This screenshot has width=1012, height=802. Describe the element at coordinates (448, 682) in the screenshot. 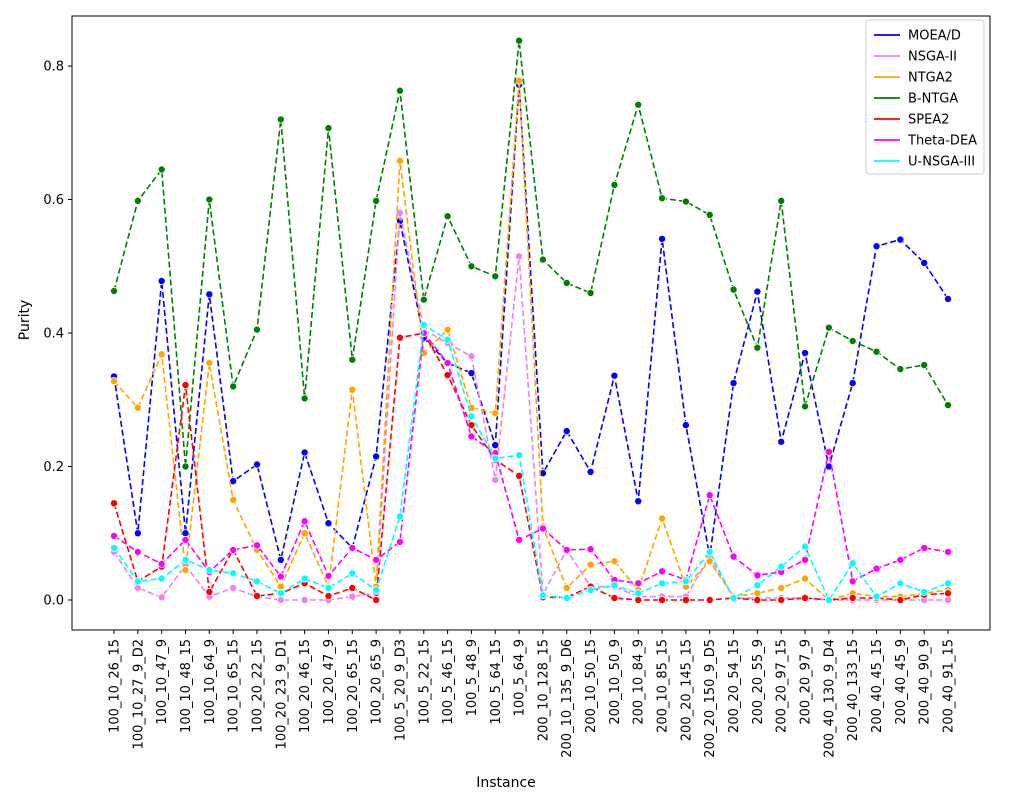

I see `x-tick-label: 100_5_46_15` at that location.